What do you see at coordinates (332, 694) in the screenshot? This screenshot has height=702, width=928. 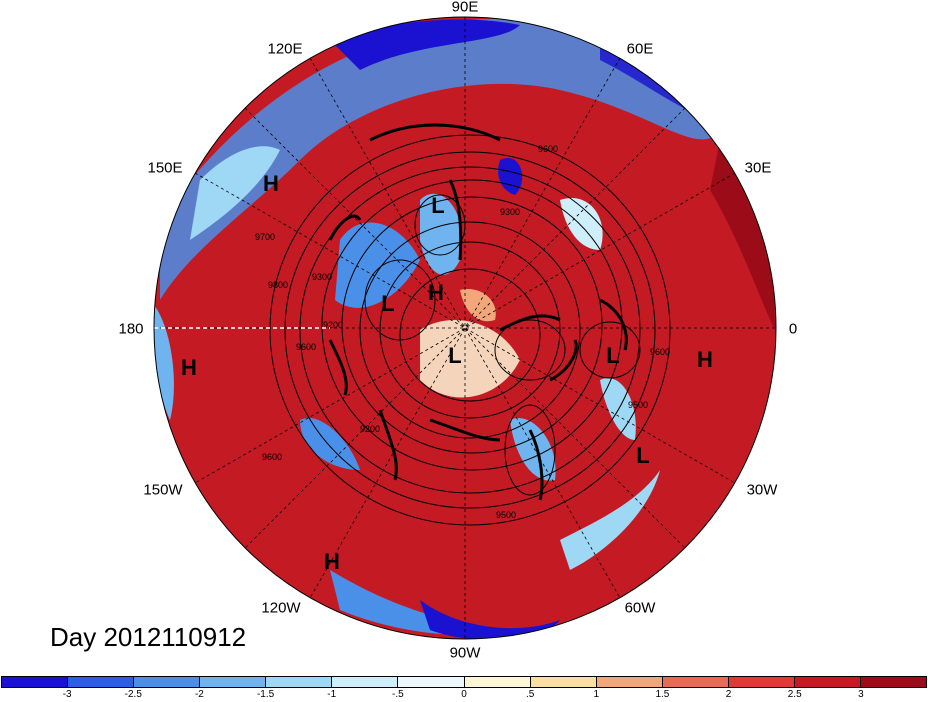 I see `colorbar-tick-label: -1` at bounding box center [332, 694].